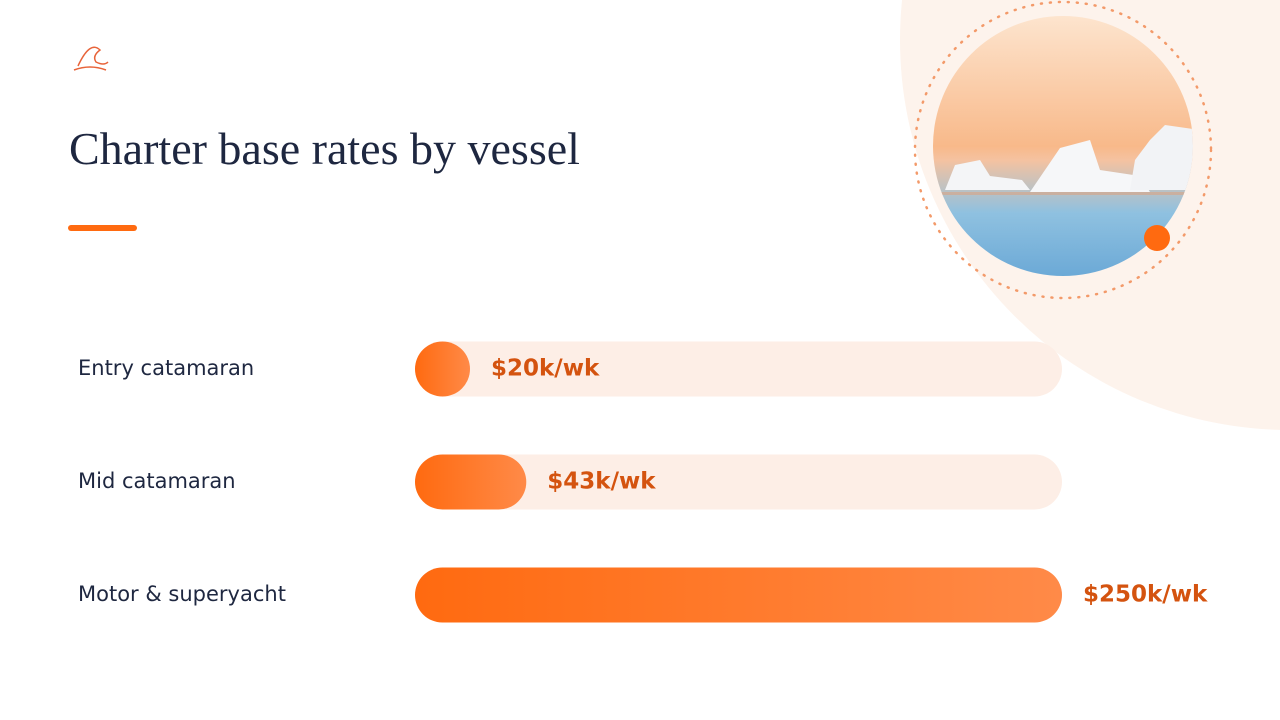  What do you see at coordinates (91, 58) in the screenshot?
I see `logo` at bounding box center [91, 58].